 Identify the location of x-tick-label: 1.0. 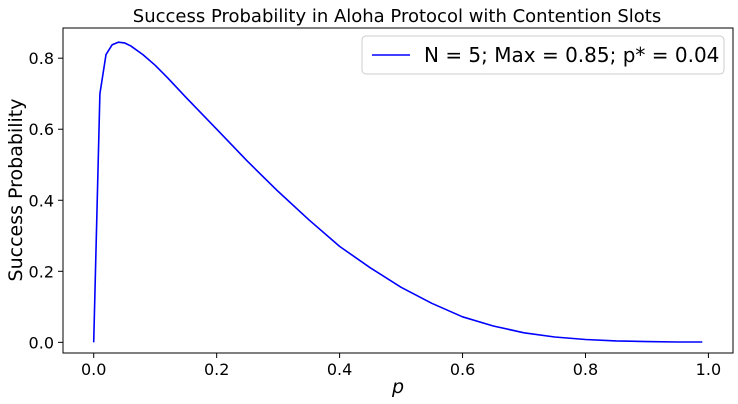
(708, 369).